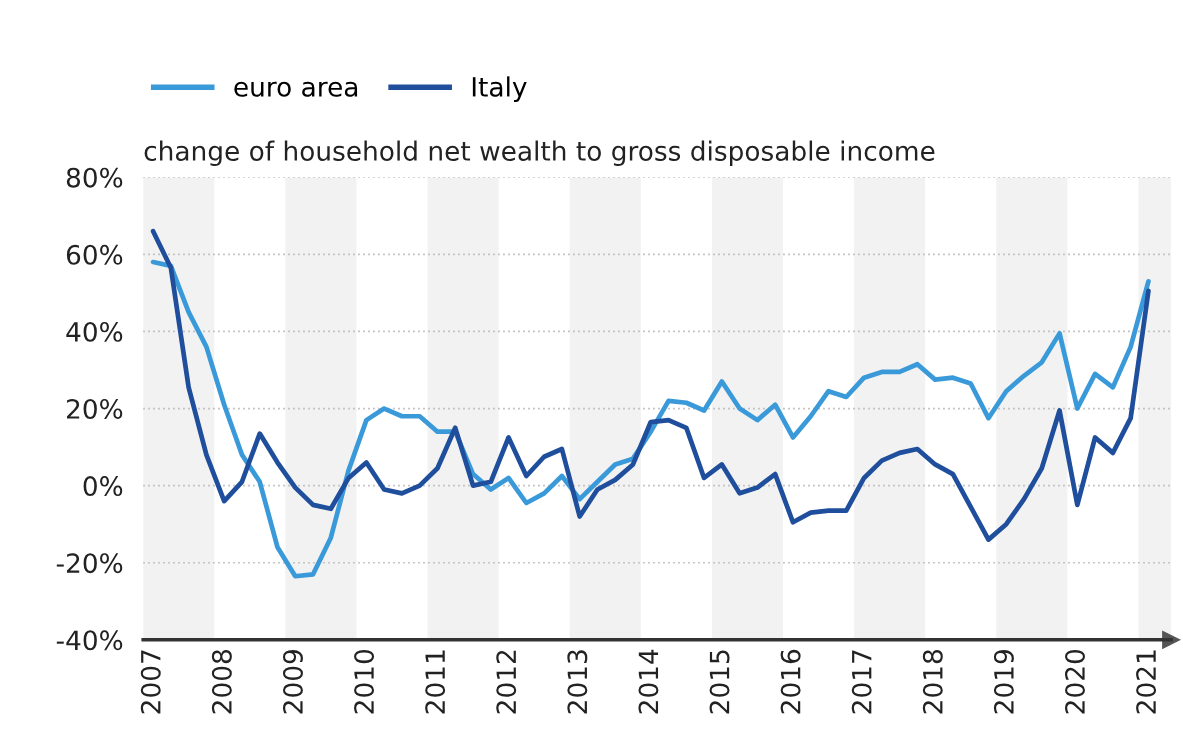 The width and height of the screenshot is (1183, 751). Describe the element at coordinates (221, 681) in the screenshot. I see `x-tick-label: 2008` at that location.